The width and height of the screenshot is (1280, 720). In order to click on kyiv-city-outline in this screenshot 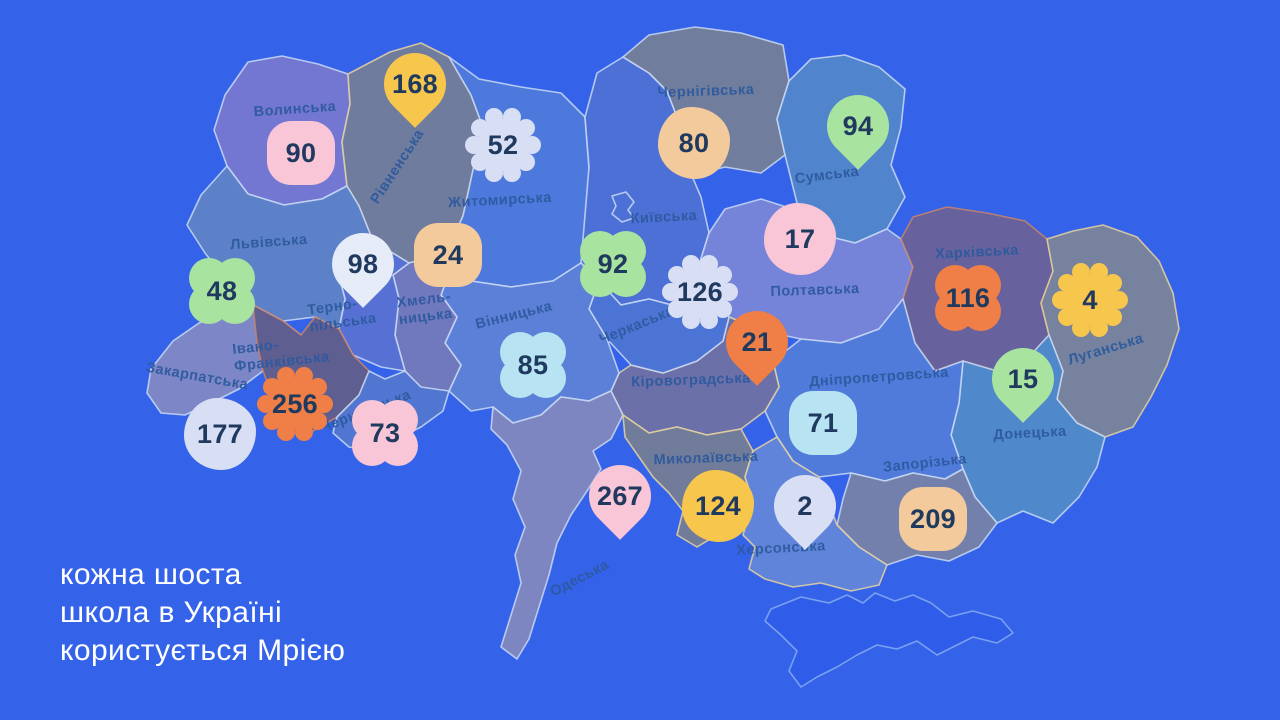, I will do `click(623, 207)`.